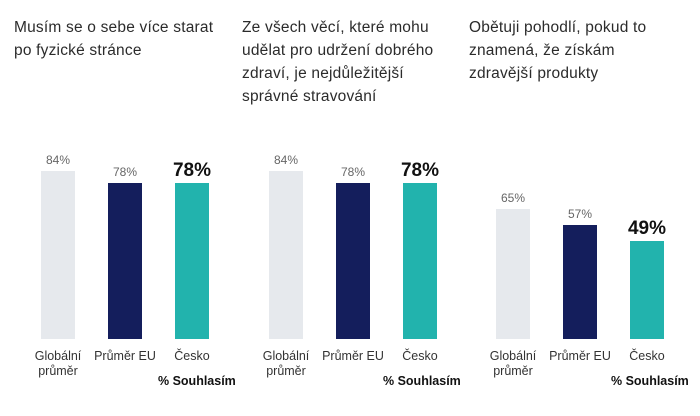  Describe the element at coordinates (580, 214) in the screenshot. I see `value-label-prumer-eu: 57%` at that location.